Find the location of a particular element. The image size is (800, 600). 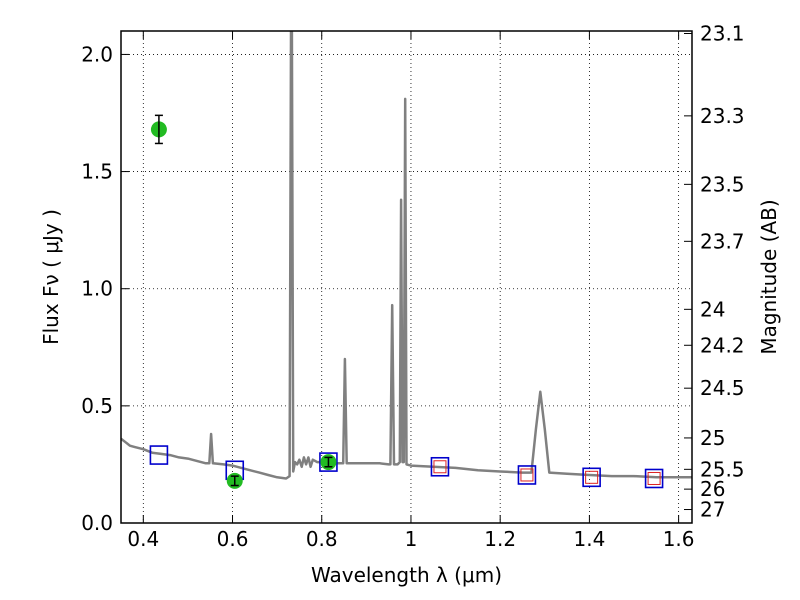

right-tick-label: 25 is located at coordinates (712, 438).